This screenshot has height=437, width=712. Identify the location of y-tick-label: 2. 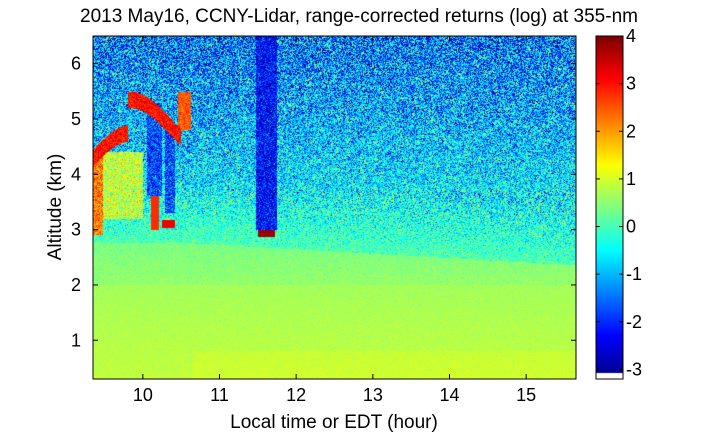
(76, 285).